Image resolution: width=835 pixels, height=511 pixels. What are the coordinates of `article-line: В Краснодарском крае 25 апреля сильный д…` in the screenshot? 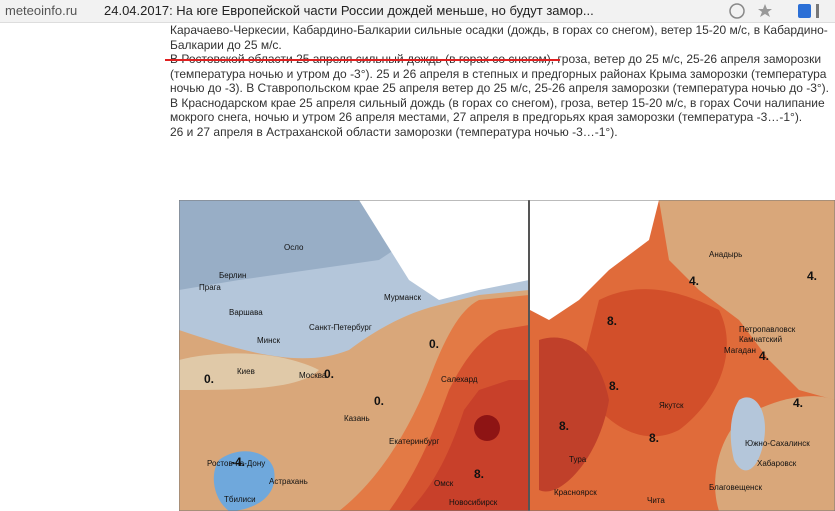 It's located at (497, 102).